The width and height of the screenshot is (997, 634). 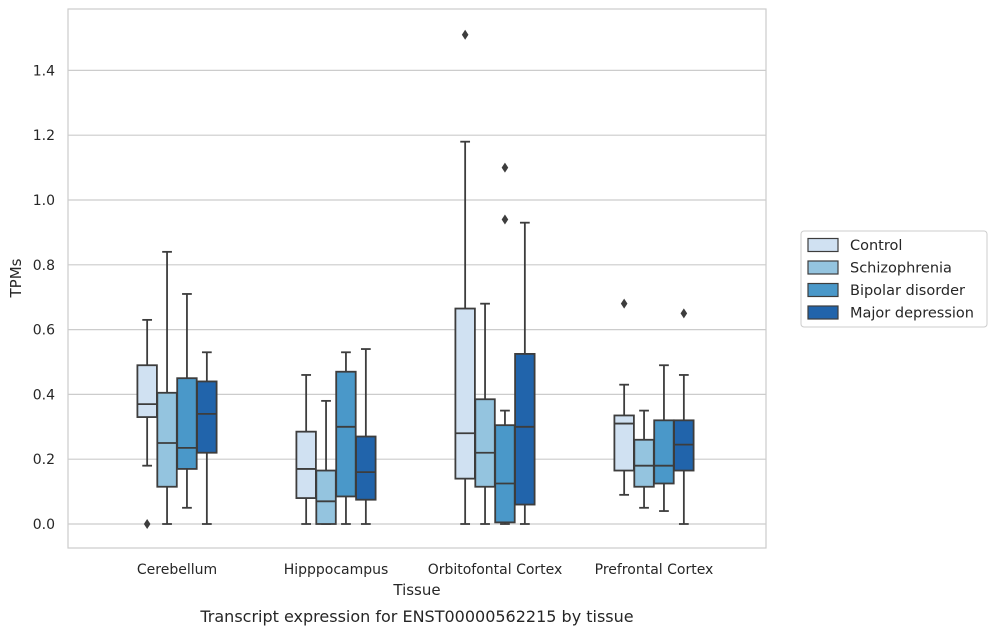 I want to click on y-tick-label: 0.4, so click(x=44, y=395).